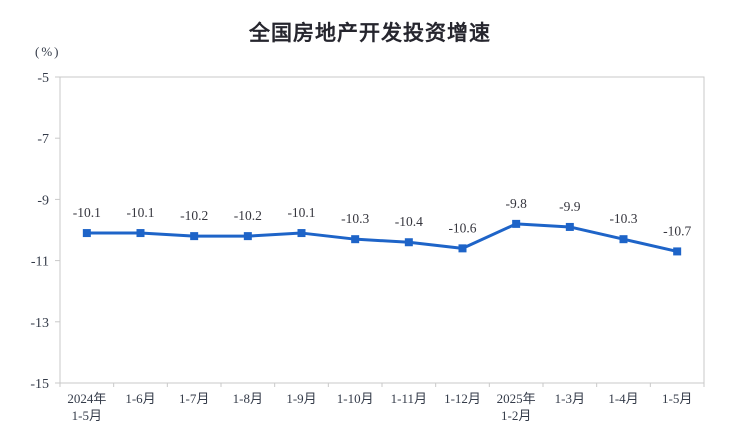 This screenshot has width=740, height=444. I want to click on data-point-label: -9.9, so click(570, 206).